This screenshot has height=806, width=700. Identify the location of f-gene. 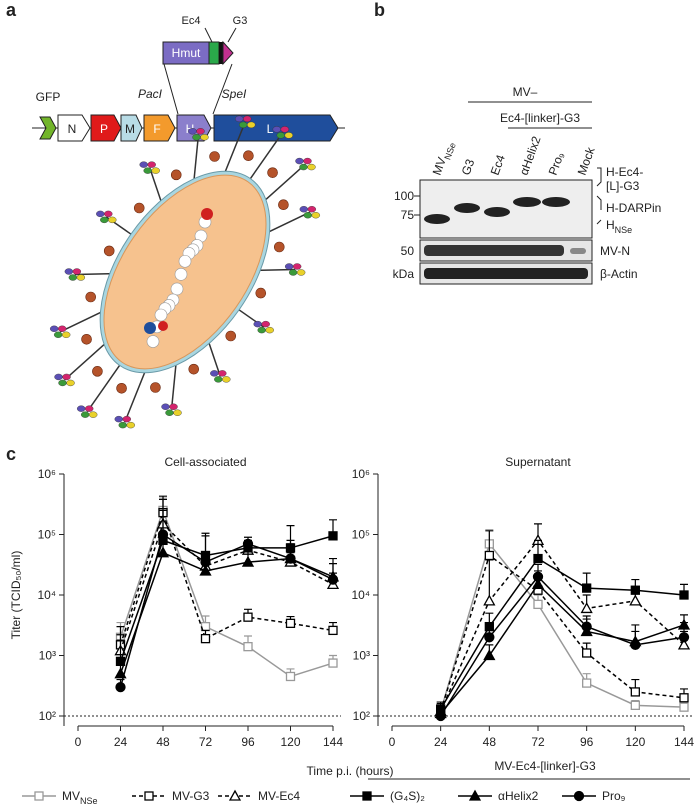
(159, 128).